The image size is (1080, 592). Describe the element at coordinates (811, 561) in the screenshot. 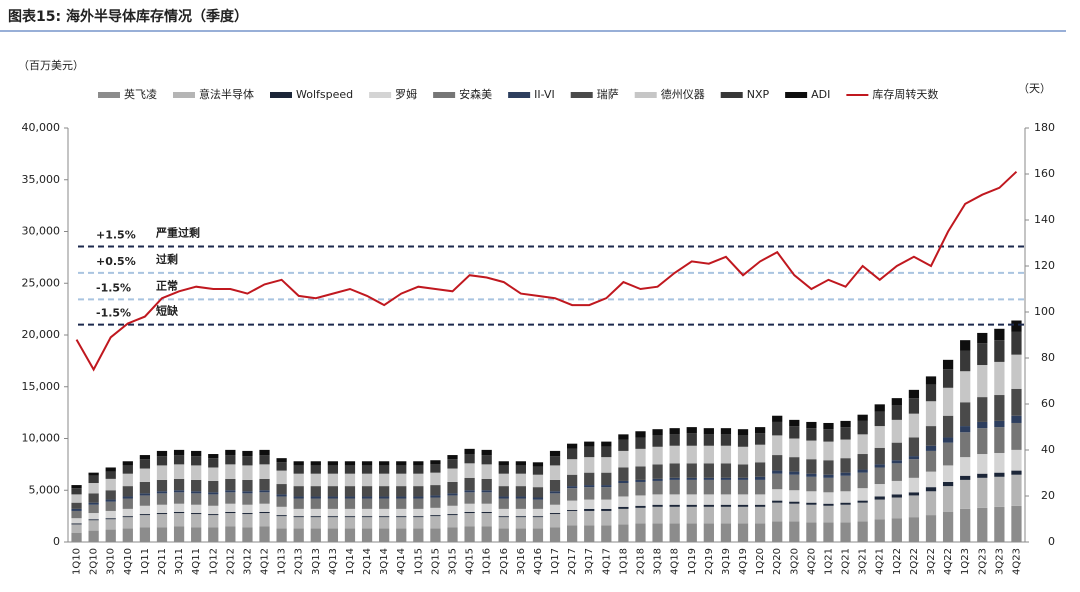

I see `x-tick-label: 4Q20` at that location.